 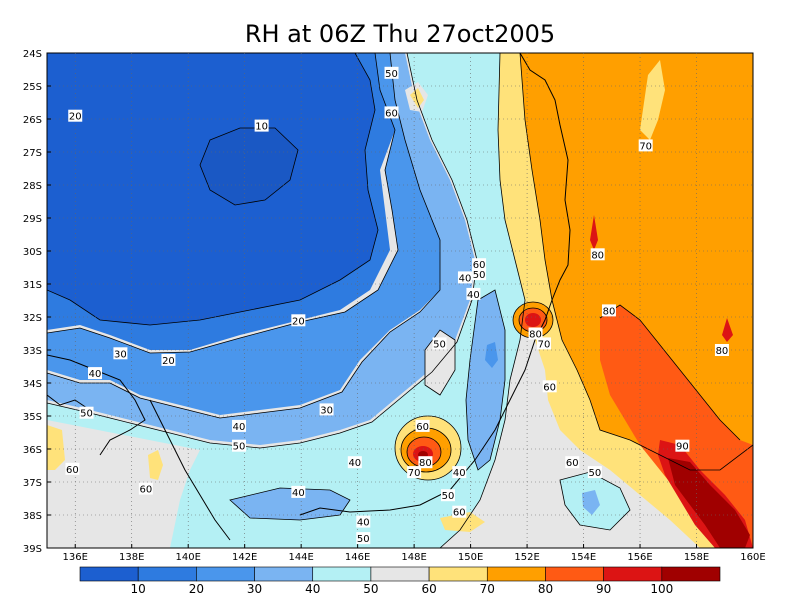 I want to click on rh-cell-80-90-east, so click(x=727, y=330).